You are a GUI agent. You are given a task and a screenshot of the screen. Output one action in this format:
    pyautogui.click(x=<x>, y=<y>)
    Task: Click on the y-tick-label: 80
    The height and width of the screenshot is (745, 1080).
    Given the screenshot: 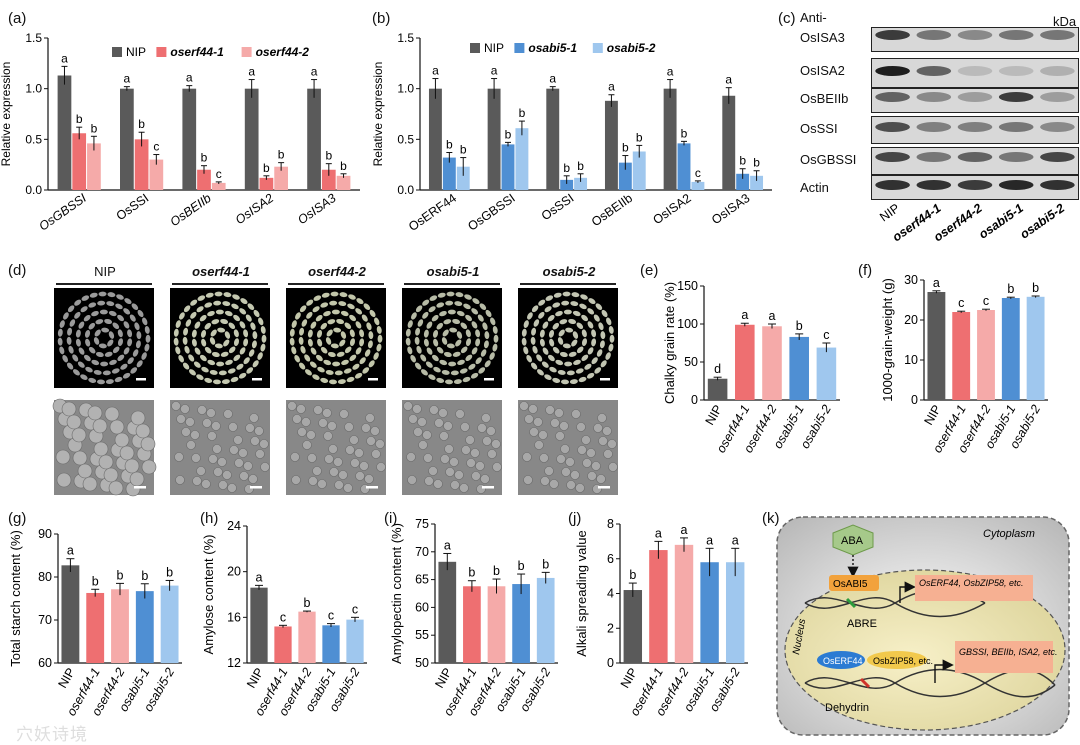 What is the action you would take?
    pyautogui.click(x=45, y=577)
    